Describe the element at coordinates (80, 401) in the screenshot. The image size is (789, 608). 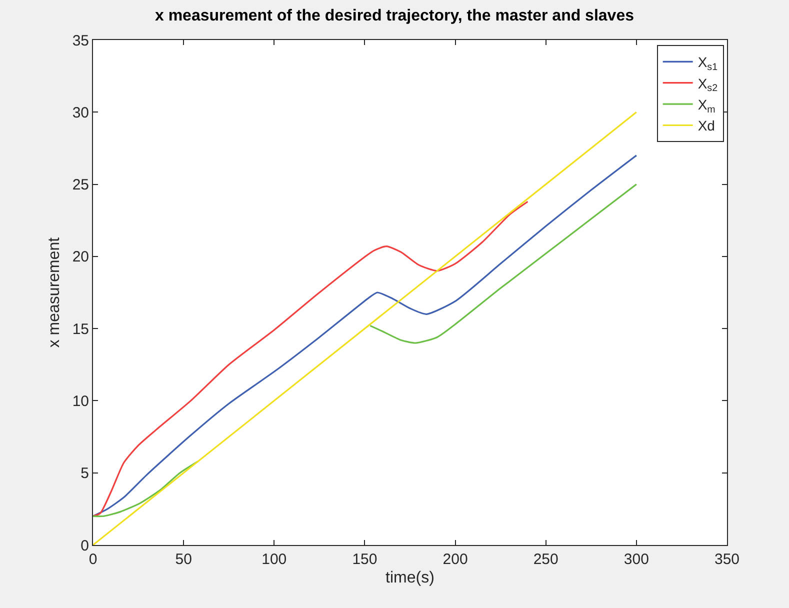
I see `y-tick-label: 10` at that location.